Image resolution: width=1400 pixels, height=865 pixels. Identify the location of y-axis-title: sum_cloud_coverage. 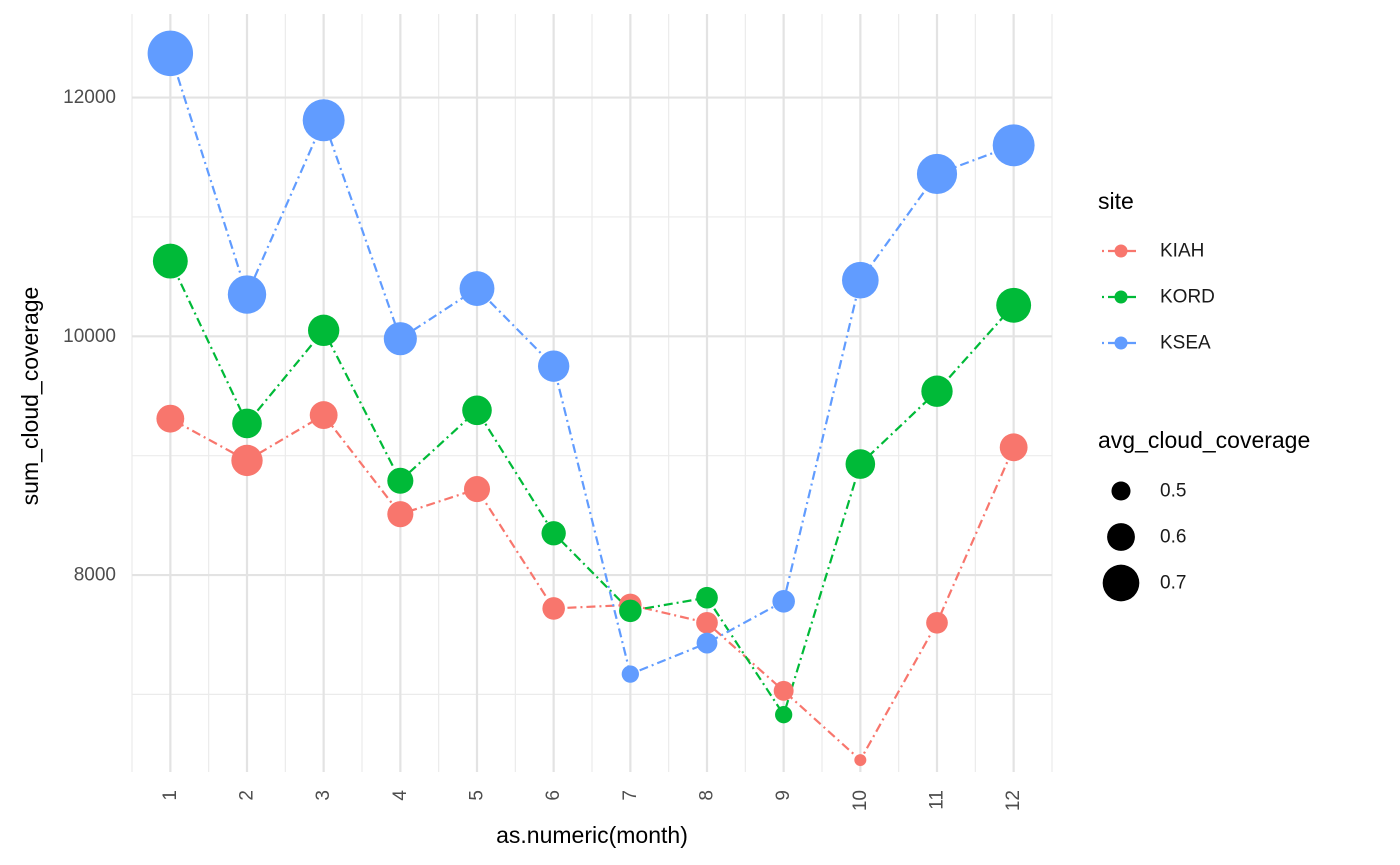
(30, 396).